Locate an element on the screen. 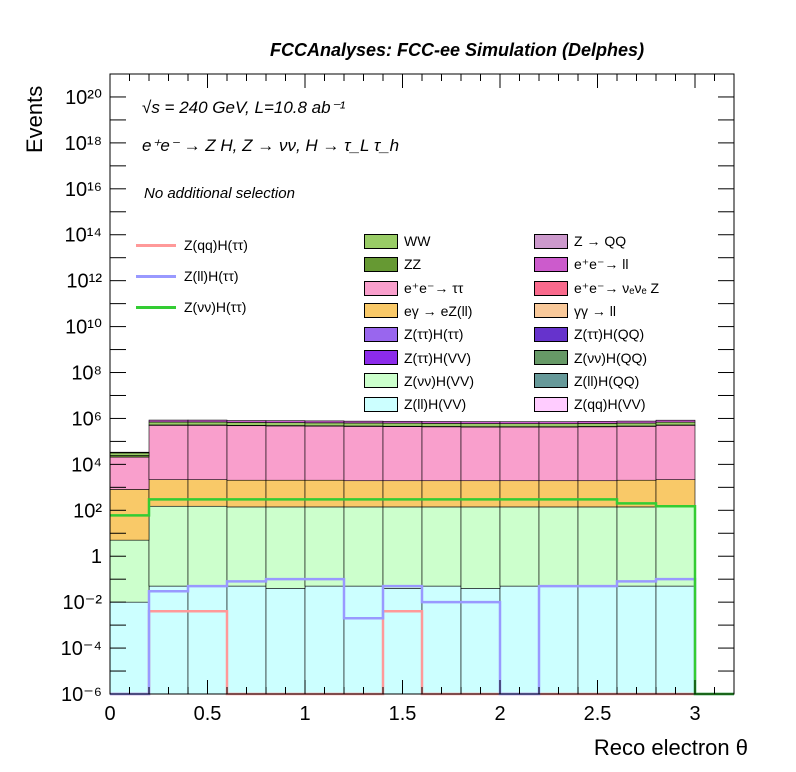 The image size is (796, 772). y-tick-label: 10¹⁸ is located at coordinates (83, 144).